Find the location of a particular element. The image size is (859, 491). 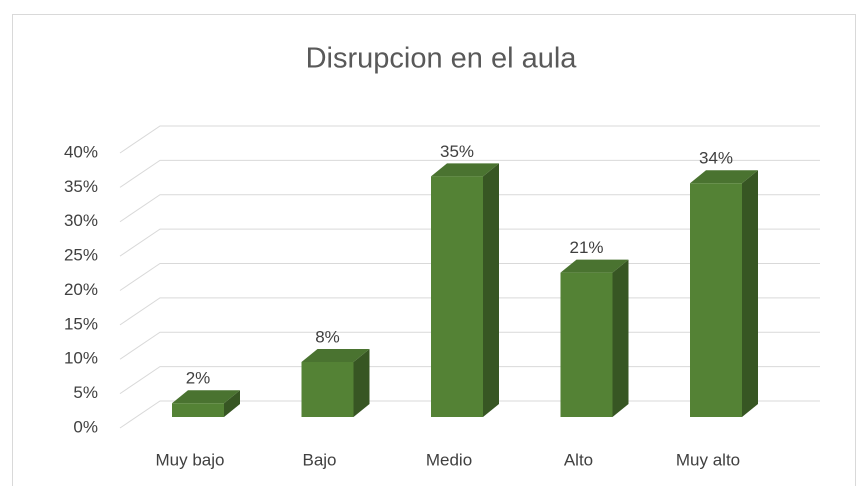

value-label: 21% is located at coordinates (586, 247).